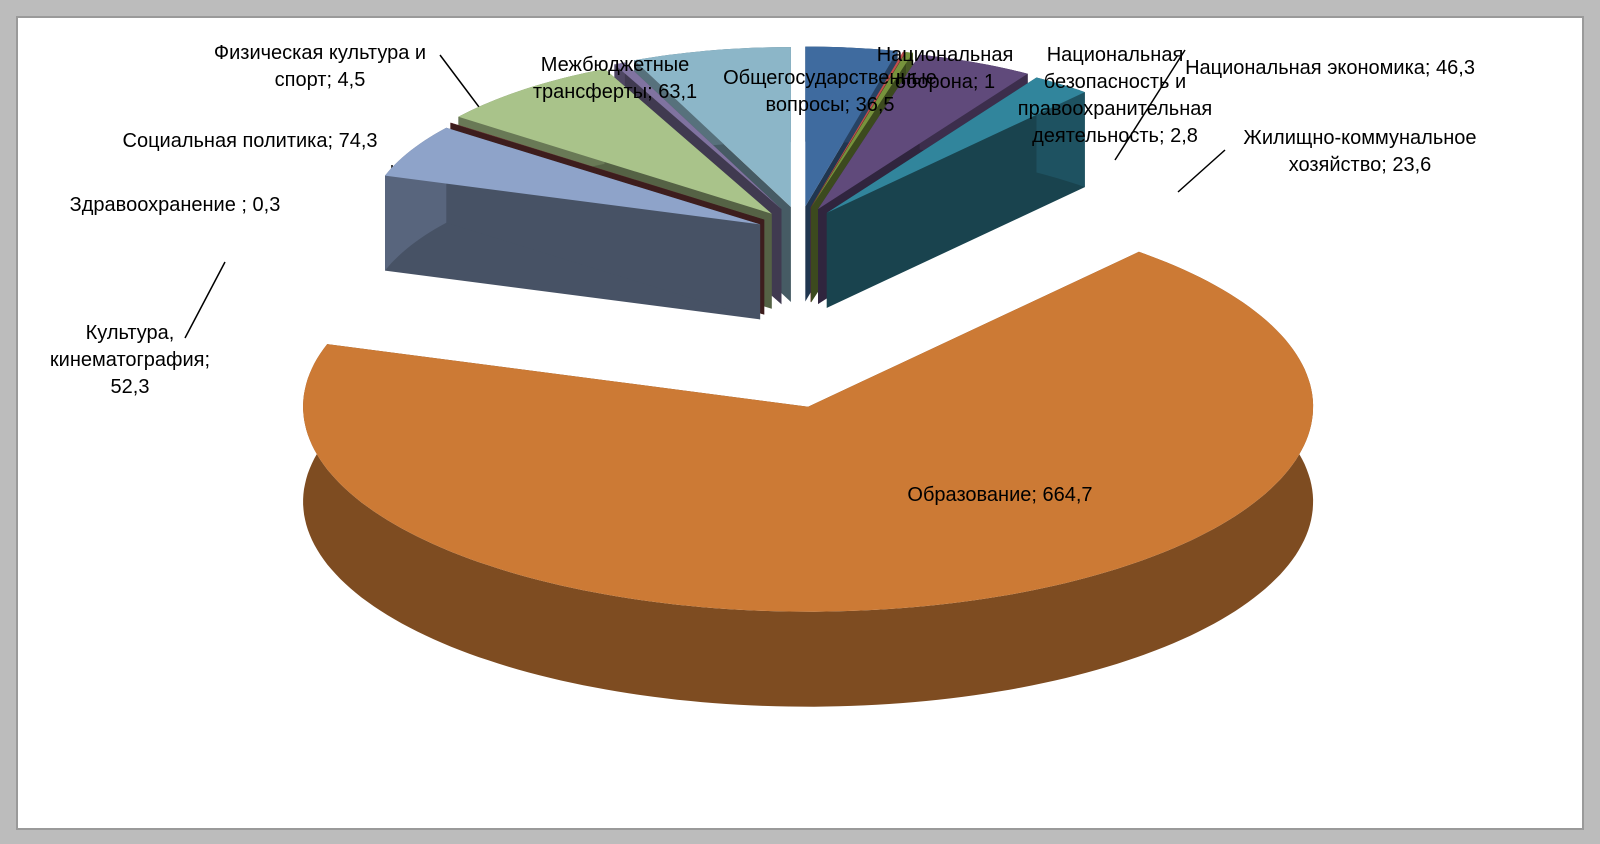 Image resolution: width=1600 pixels, height=844 pixels. Describe the element at coordinates (1330, 68) in the screenshot. I see `data-label: Национальная экономика; 46,3` at that location.